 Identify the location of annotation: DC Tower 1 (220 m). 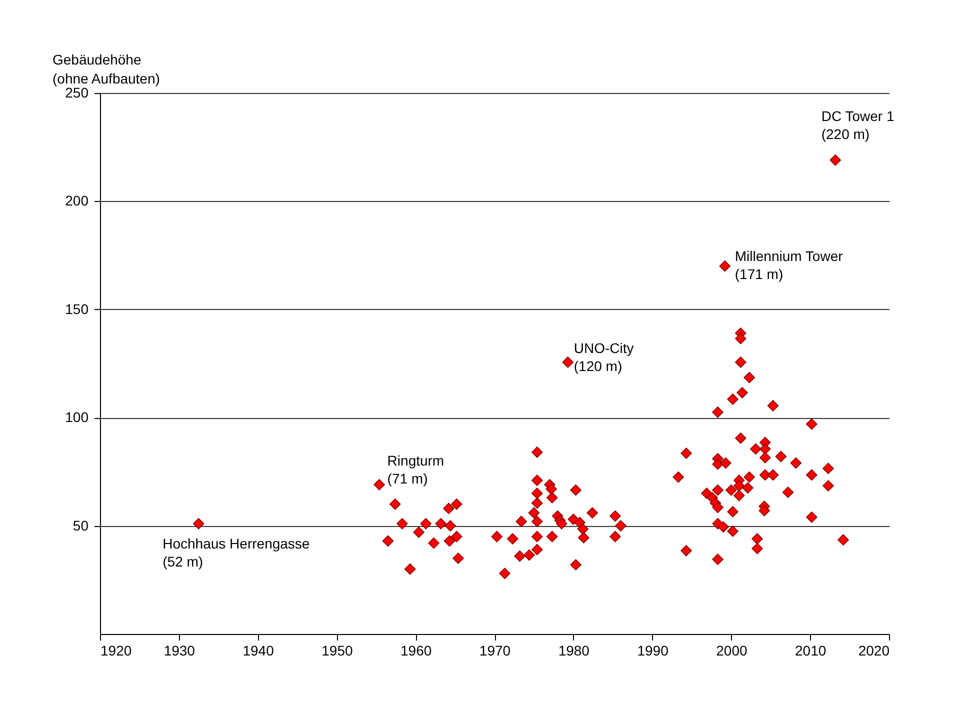
(857, 125).